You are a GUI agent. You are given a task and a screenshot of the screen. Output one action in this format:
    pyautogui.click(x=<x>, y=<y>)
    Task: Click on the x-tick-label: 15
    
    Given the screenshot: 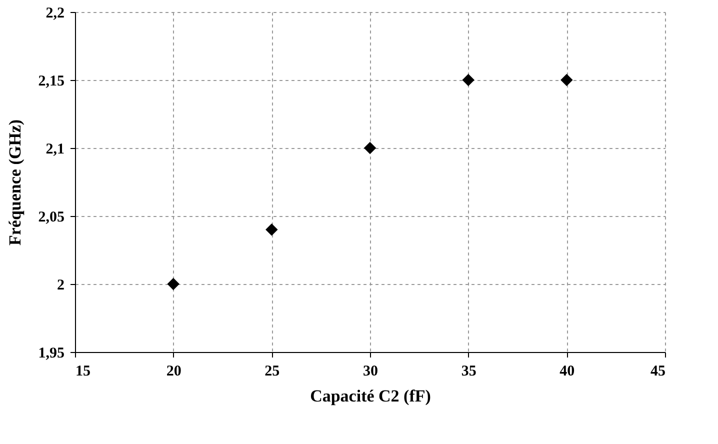 What is the action you would take?
    pyautogui.click(x=83, y=372)
    